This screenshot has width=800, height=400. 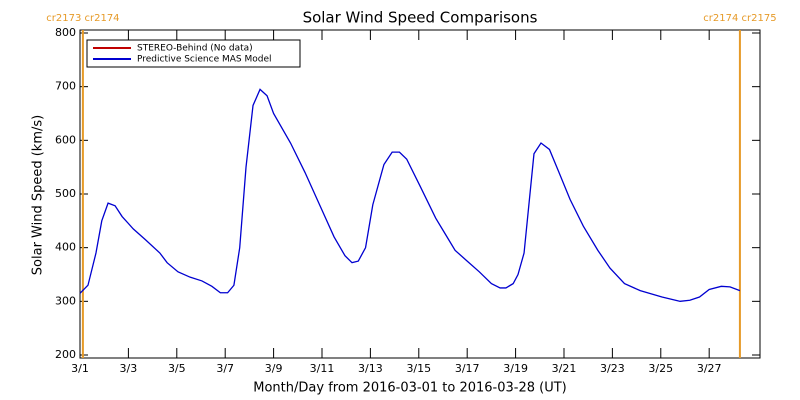 What do you see at coordinates (129, 368) in the screenshot?
I see `x-tick-label: 3/3` at bounding box center [129, 368].